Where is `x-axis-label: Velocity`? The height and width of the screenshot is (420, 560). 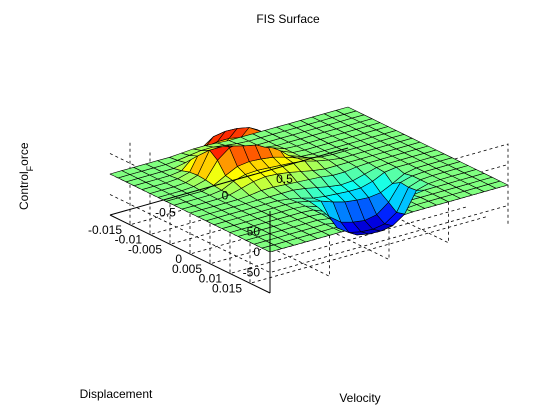
x-axis-label: Velocity is located at coordinates (359, 398).